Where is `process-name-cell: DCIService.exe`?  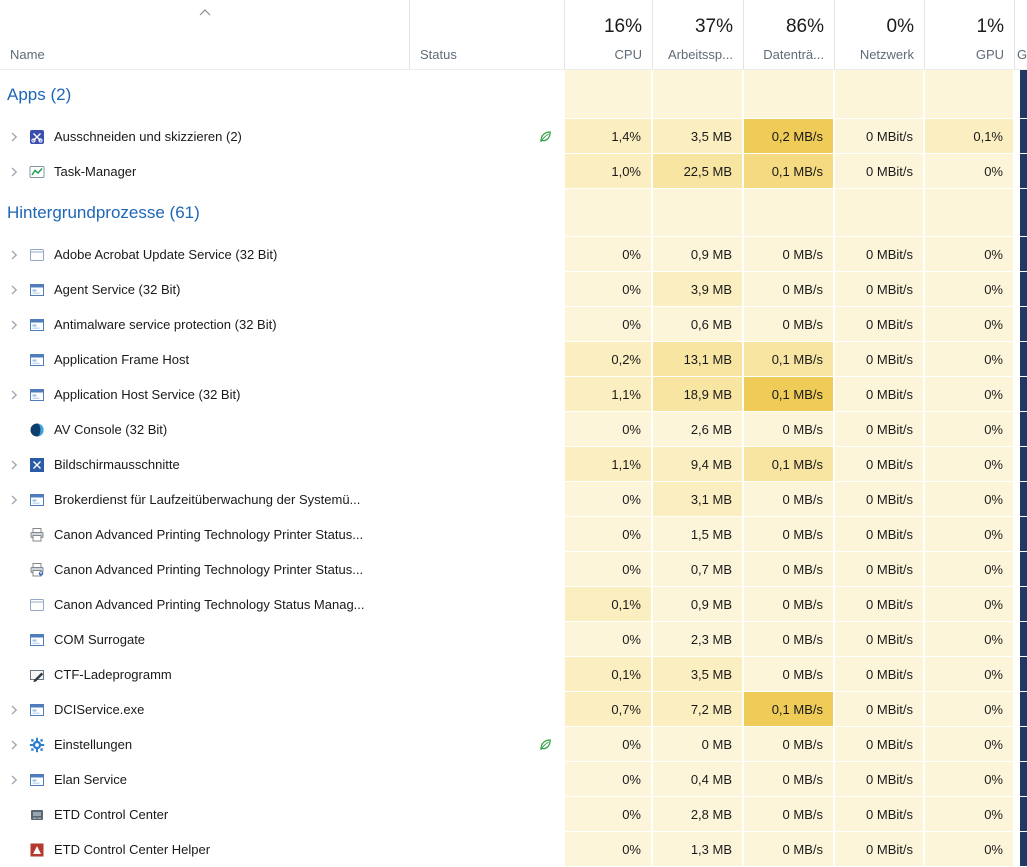
process-name-cell: DCIService.exe is located at coordinates (205, 709).